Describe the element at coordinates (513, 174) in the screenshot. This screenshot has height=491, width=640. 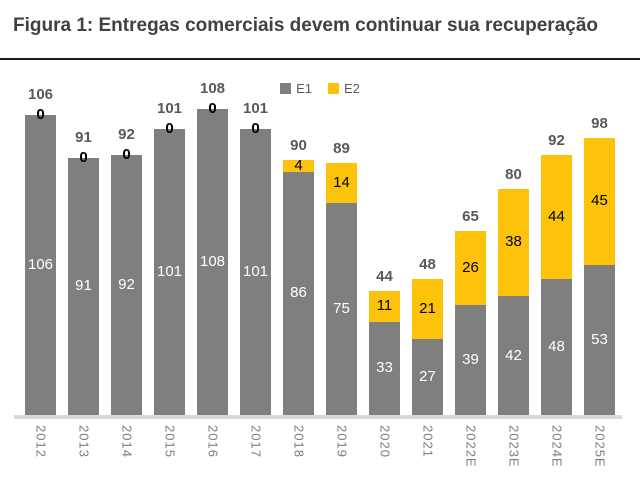
I see `total-value-label: 80` at that location.